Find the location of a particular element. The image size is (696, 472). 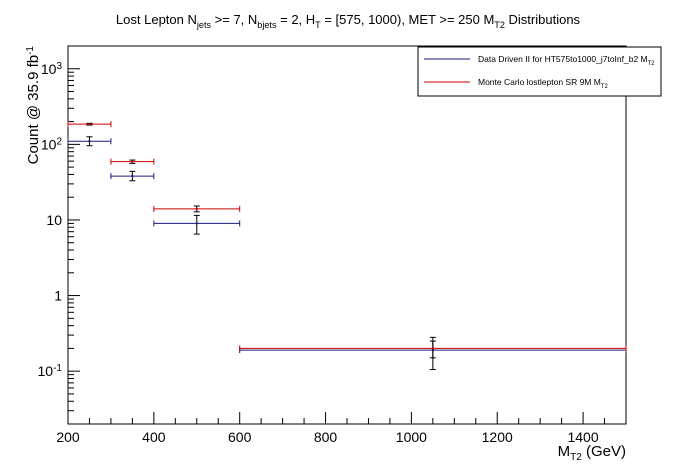

x-axis: 200 400 600 800 1000 1200 1400 is located at coordinates (341, 428).